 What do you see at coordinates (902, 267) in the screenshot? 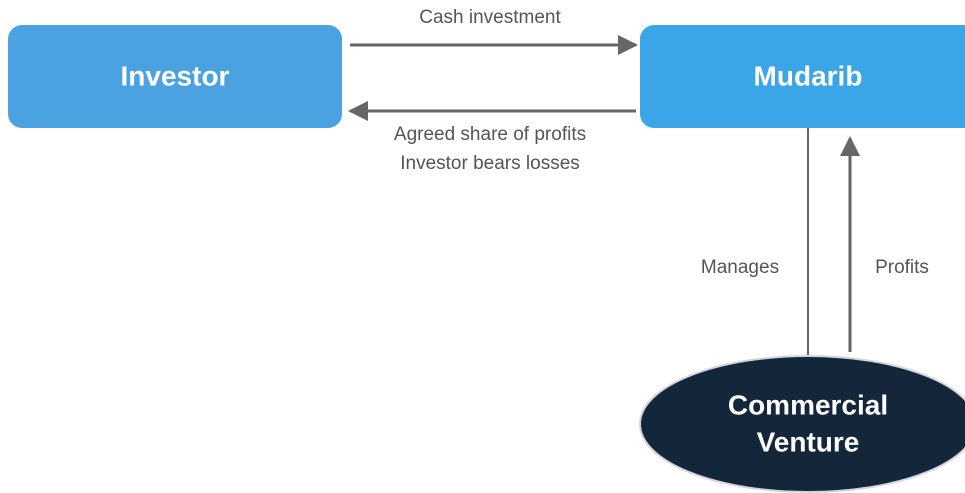
I see `edge-label: Profits` at bounding box center [902, 267].